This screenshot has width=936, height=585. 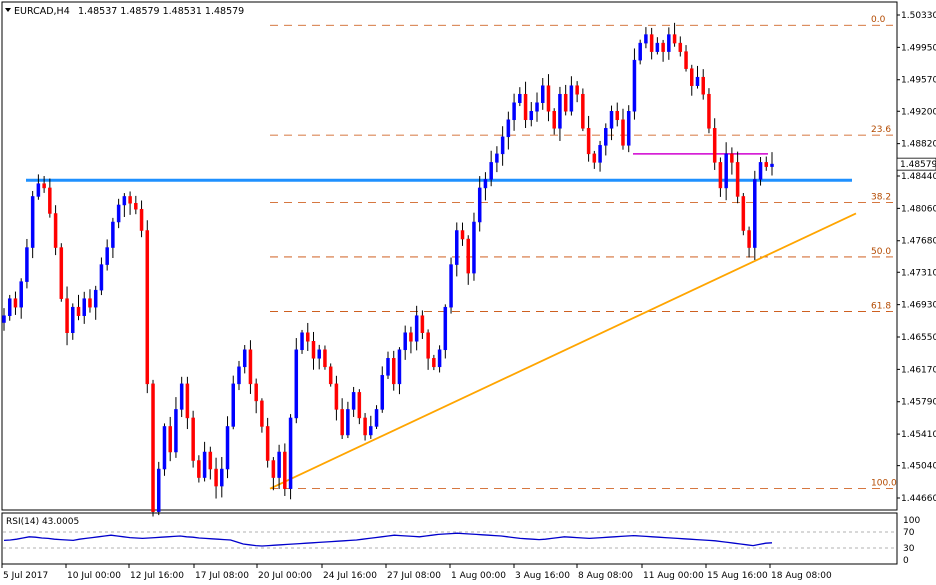 What do you see at coordinates (918, 48) in the screenshot?
I see `y-tick-label: 1.49950` at bounding box center [918, 48].